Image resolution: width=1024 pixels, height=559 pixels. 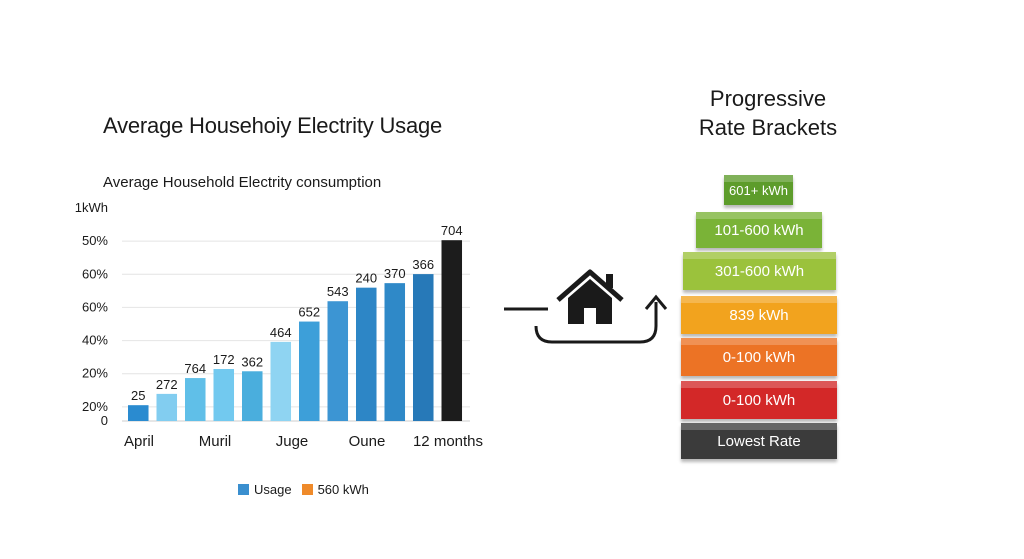 What do you see at coordinates (768, 113) in the screenshot?
I see `brackets-title: Progressive Rate Brackets` at bounding box center [768, 113].